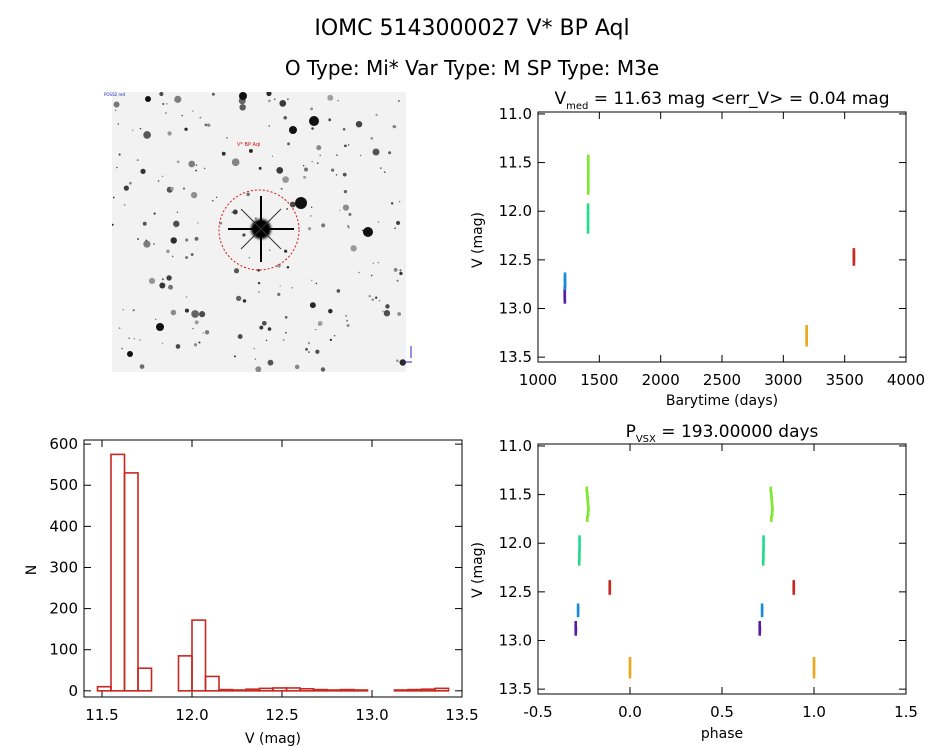 The image size is (944, 747). I want to click on chart-subtitle: O Type: Mi* Var Type: M SP Type: M3e, so click(472, 68).